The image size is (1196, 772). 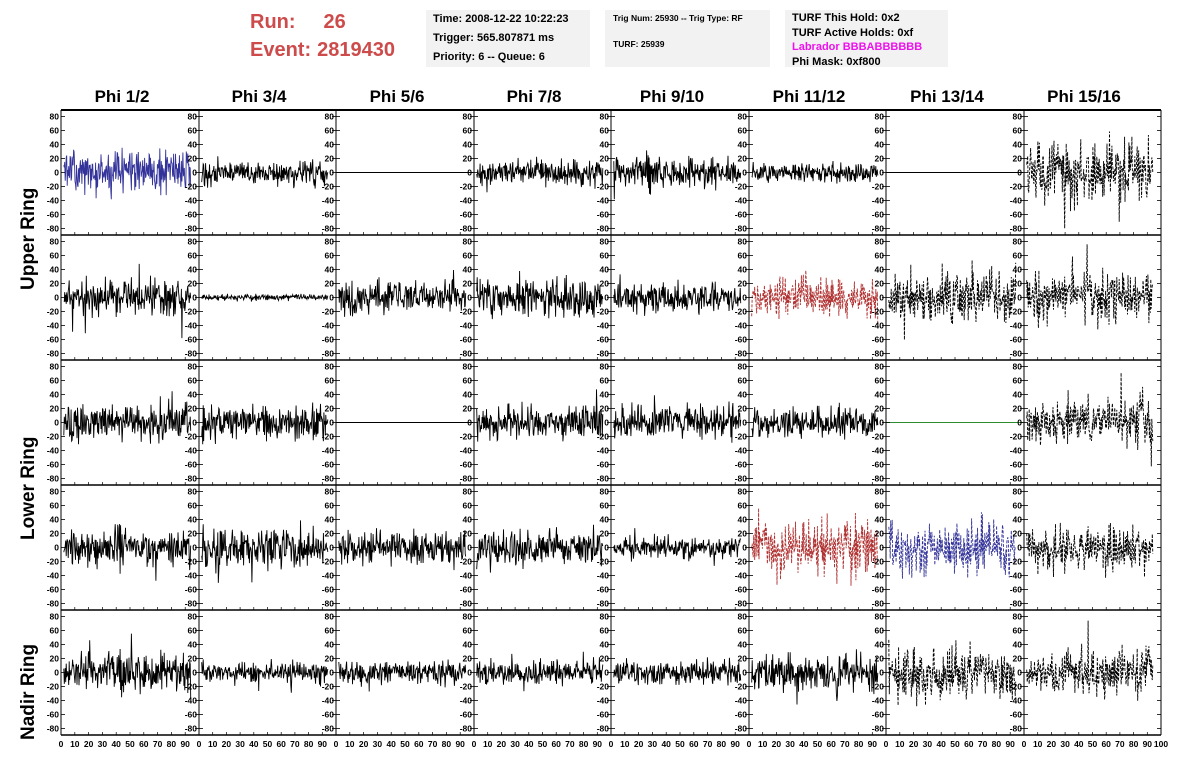 What do you see at coordinates (127, 666) in the screenshot?
I see `waveform-trace-r4-c0` at bounding box center [127, 666].